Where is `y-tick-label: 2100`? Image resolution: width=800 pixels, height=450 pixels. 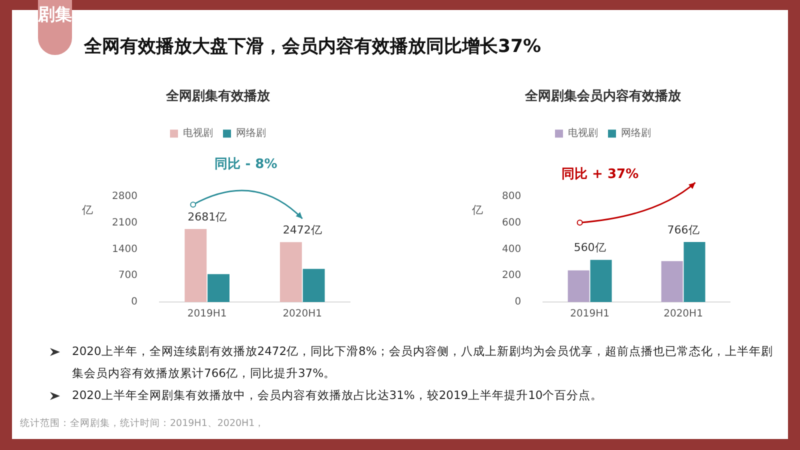
y-tick-label: 2100 is located at coordinates (125, 223).